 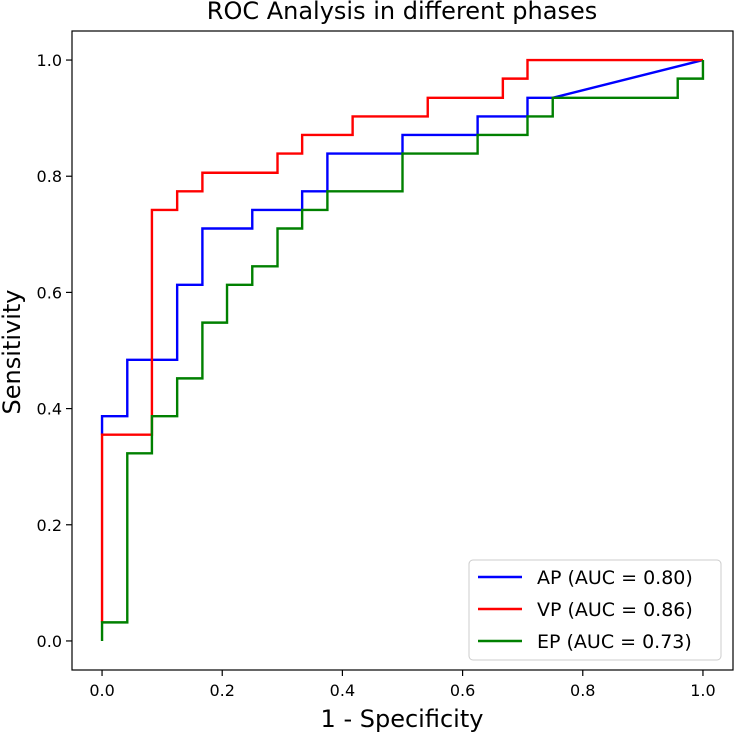 What do you see at coordinates (49, 641) in the screenshot?
I see `y-tick-label: 0.0` at bounding box center [49, 641].